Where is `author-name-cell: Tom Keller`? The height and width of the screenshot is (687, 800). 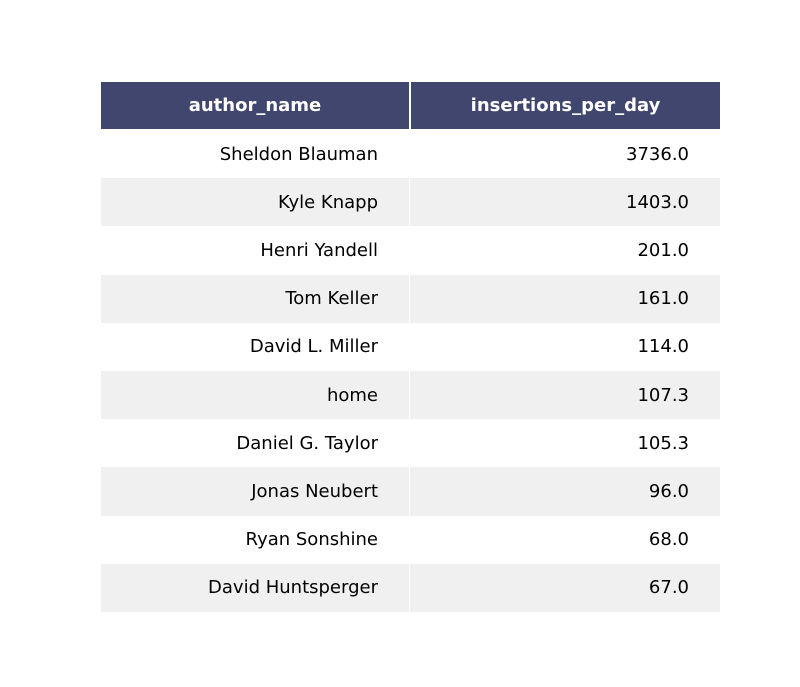
author-name-cell: Tom Keller is located at coordinates (255, 298).